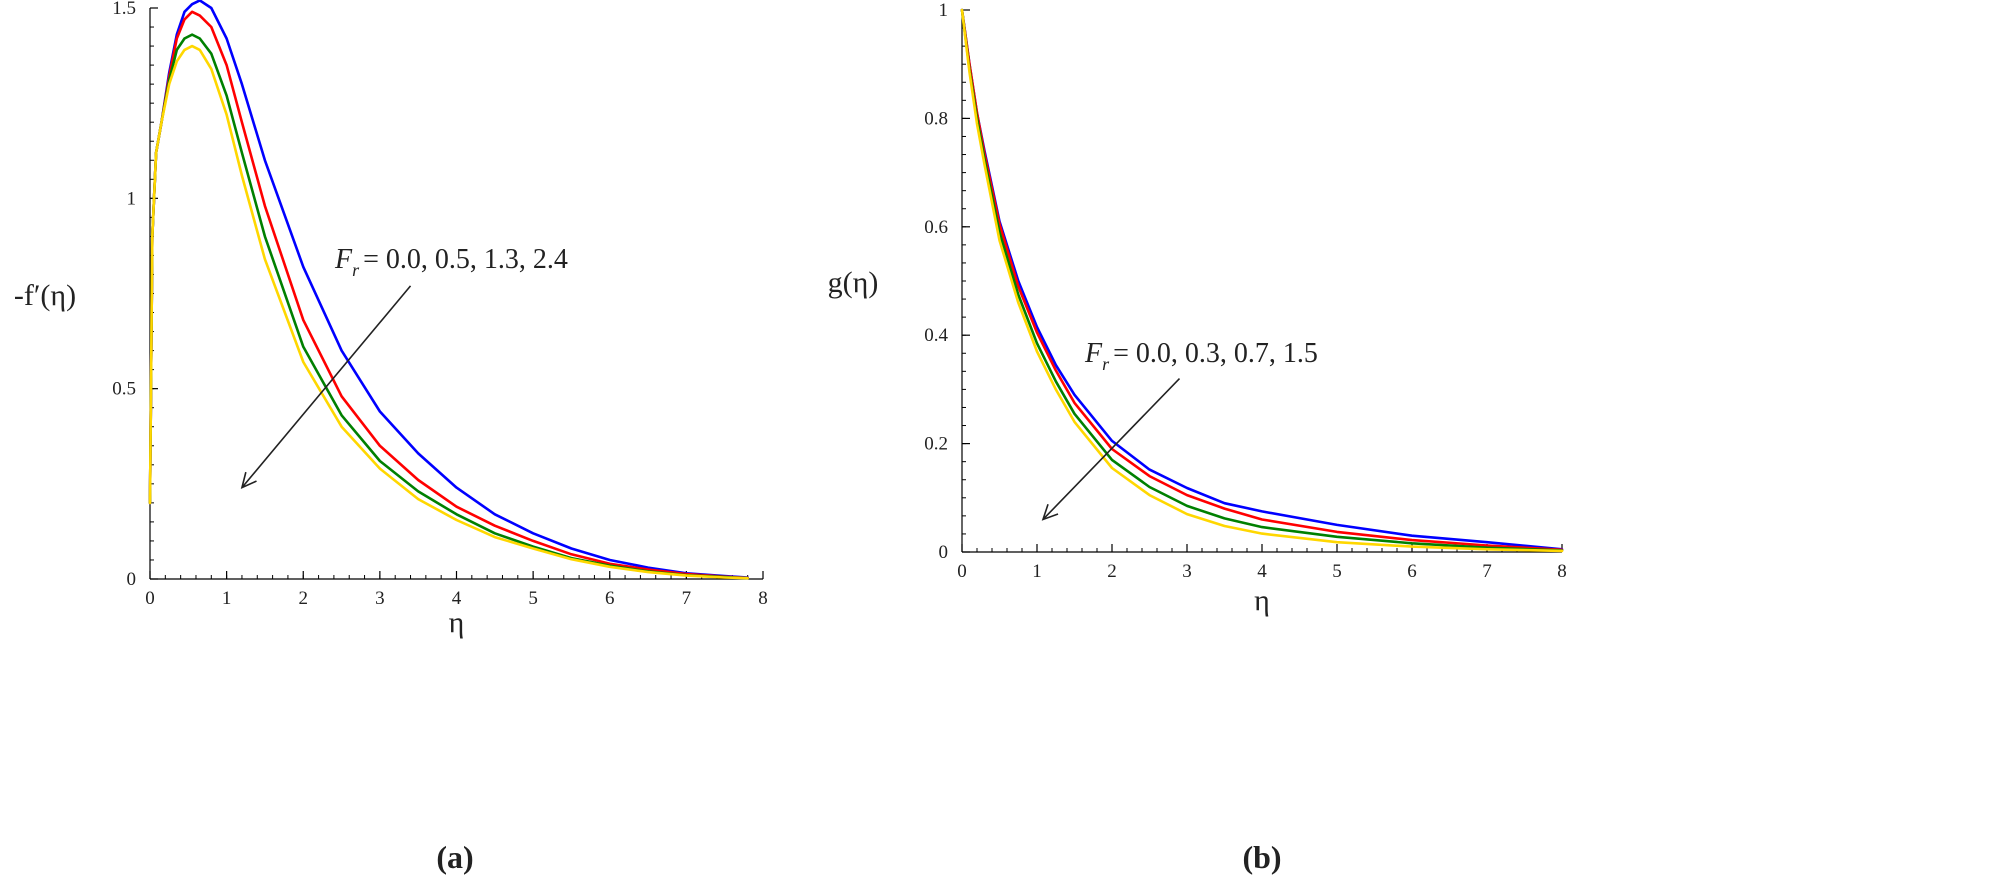  Describe the element at coordinates (454, 857) in the screenshot. I see `panel-label: (a)` at that location.